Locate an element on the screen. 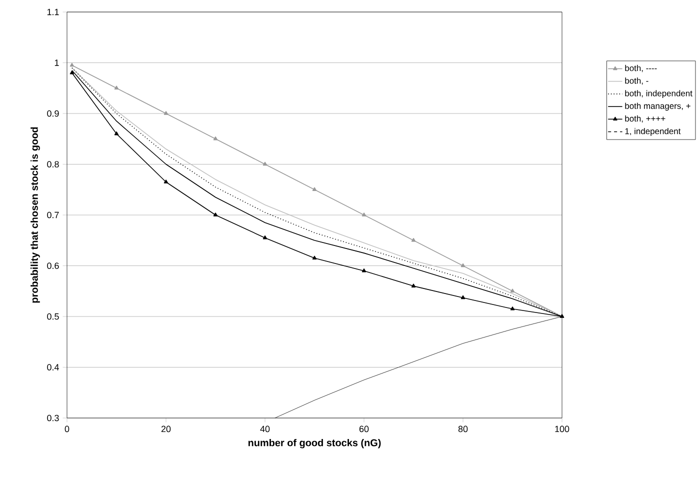  y-tick-label: 0.8 is located at coordinates (53, 164).